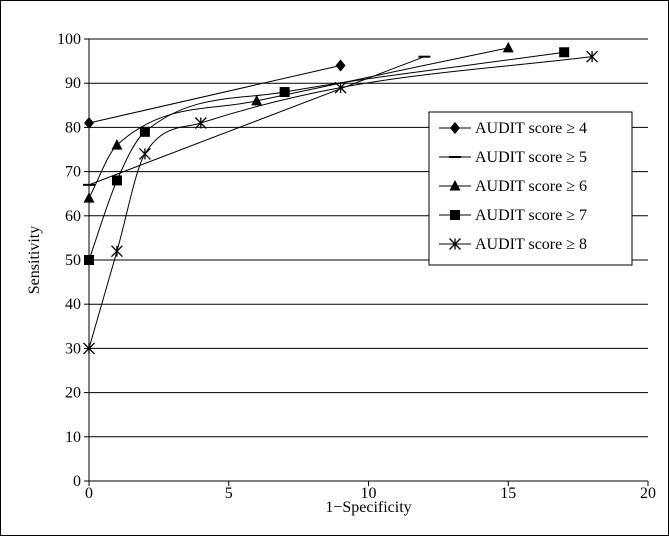  What do you see at coordinates (455, 185) in the screenshot?
I see `legend-marker-triangle` at bounding box center [455, 185].